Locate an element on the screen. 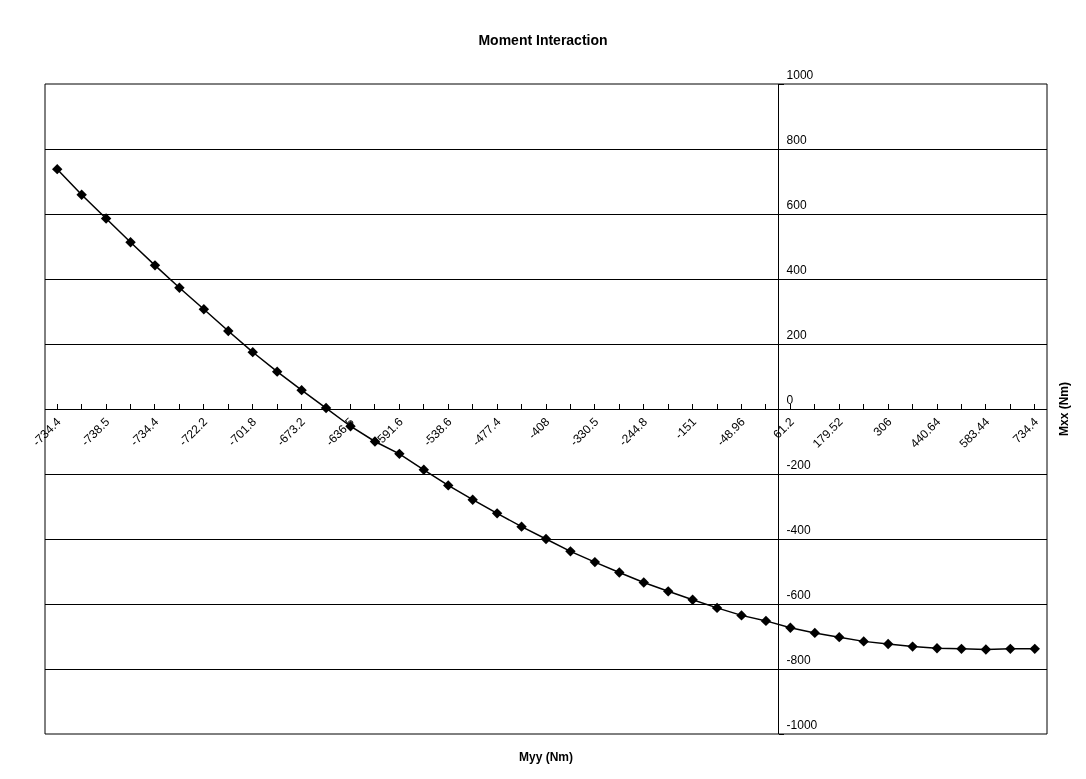 The height and width of the screenshot is (779, 1086). x-axis-title: Myy (Nm) is located at coordinates (546, 757).